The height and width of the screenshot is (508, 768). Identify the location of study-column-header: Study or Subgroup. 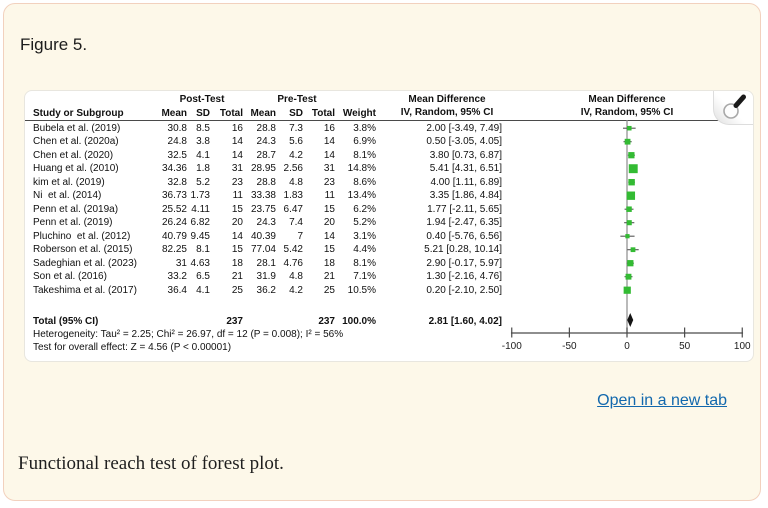
(78, 113).